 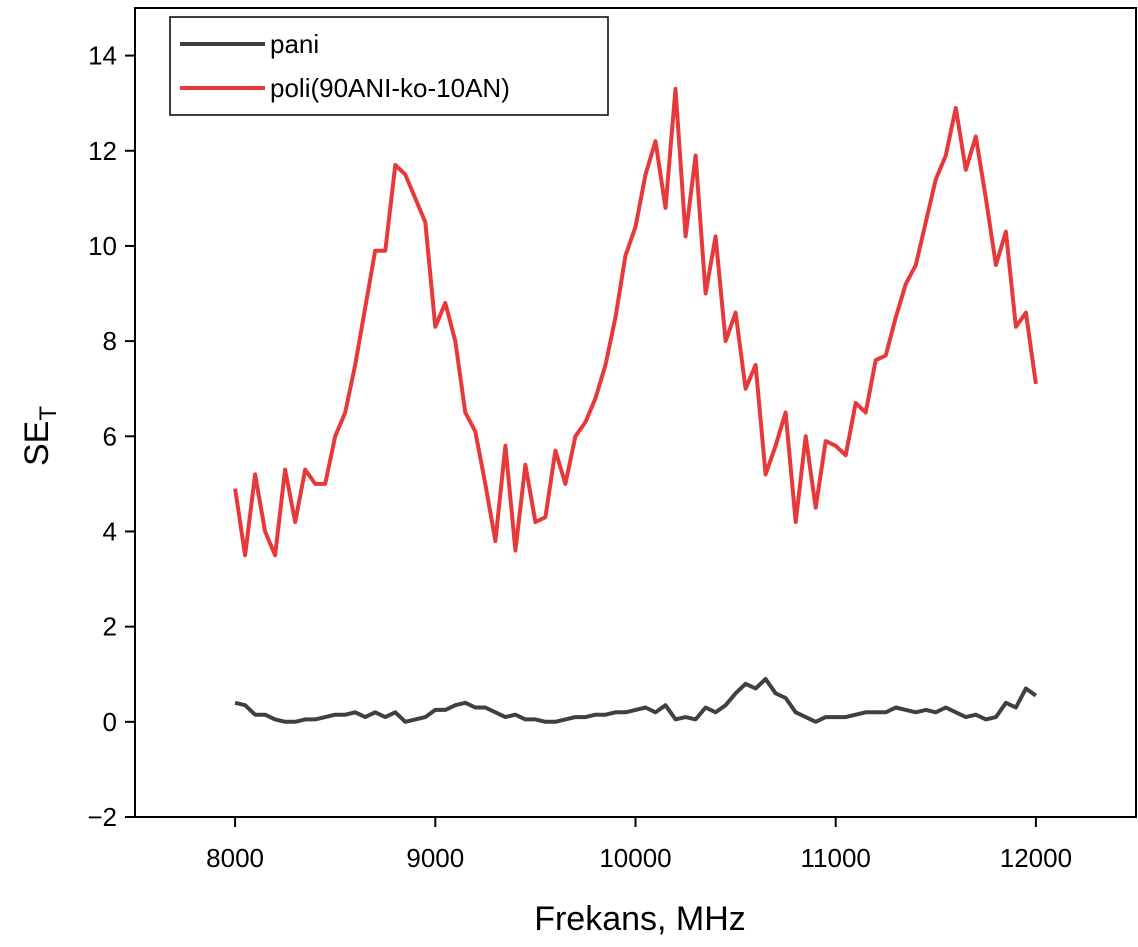 I want to click on x-tick-label: 8000, so click(x=235, y=858).